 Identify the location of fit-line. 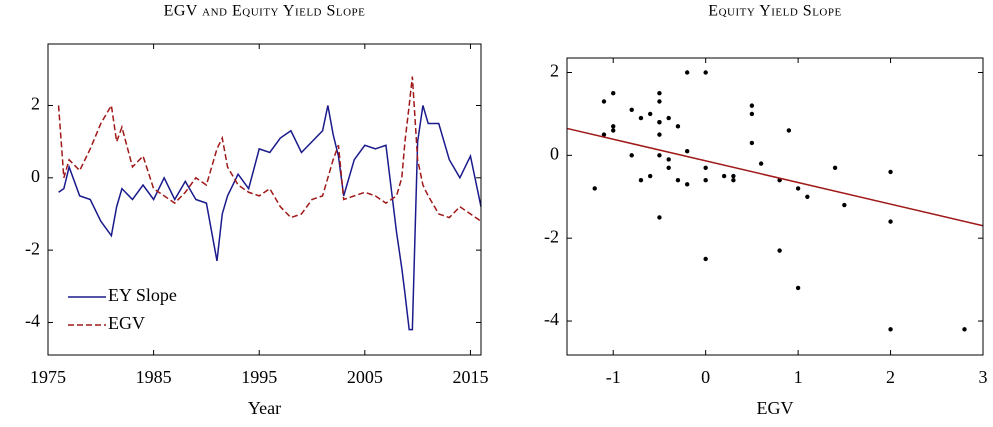
(775, 177).